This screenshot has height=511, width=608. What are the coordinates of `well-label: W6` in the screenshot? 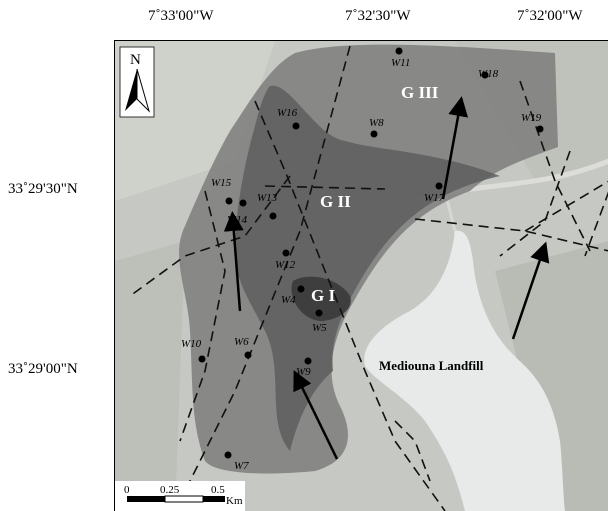 It's located at (241, 342).